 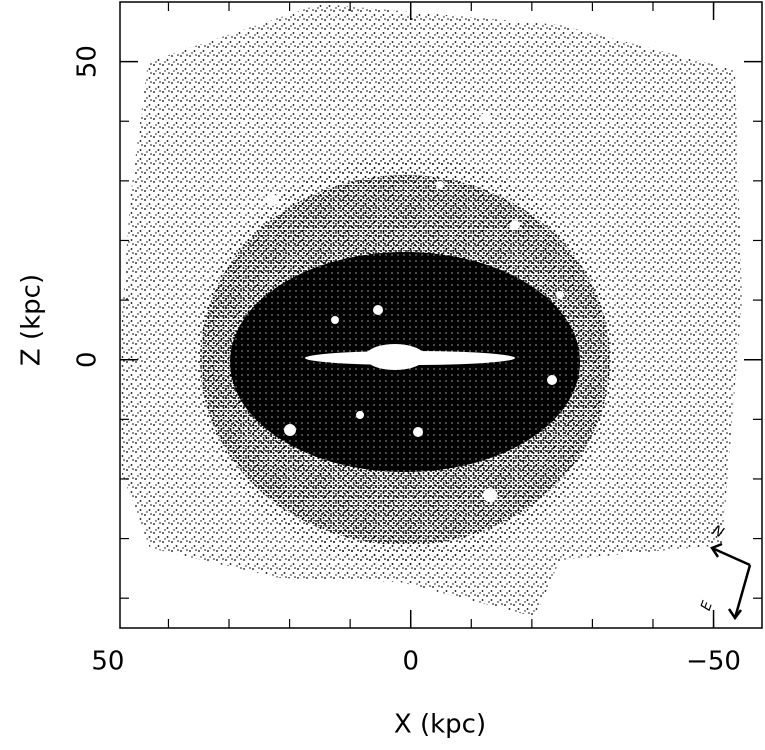 What do you see at coordinates (88, 61) in the screenshot?
I see `y-tick-label: 50` at bounding box center [88, 61].